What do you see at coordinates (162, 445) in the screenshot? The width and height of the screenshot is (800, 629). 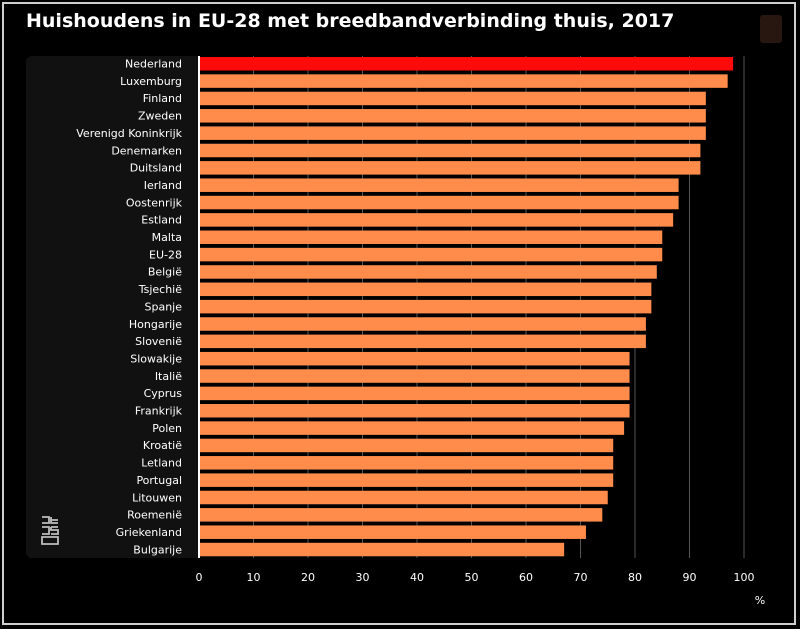 I see `category-label: Kroatië` at bounding box center [162, 445].